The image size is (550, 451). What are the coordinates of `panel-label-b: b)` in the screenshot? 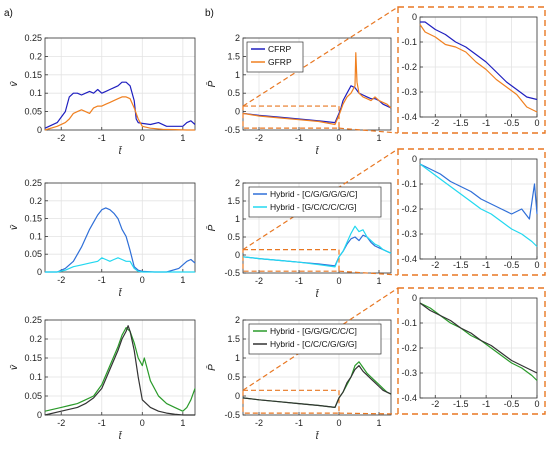 It's located at (209, 13).